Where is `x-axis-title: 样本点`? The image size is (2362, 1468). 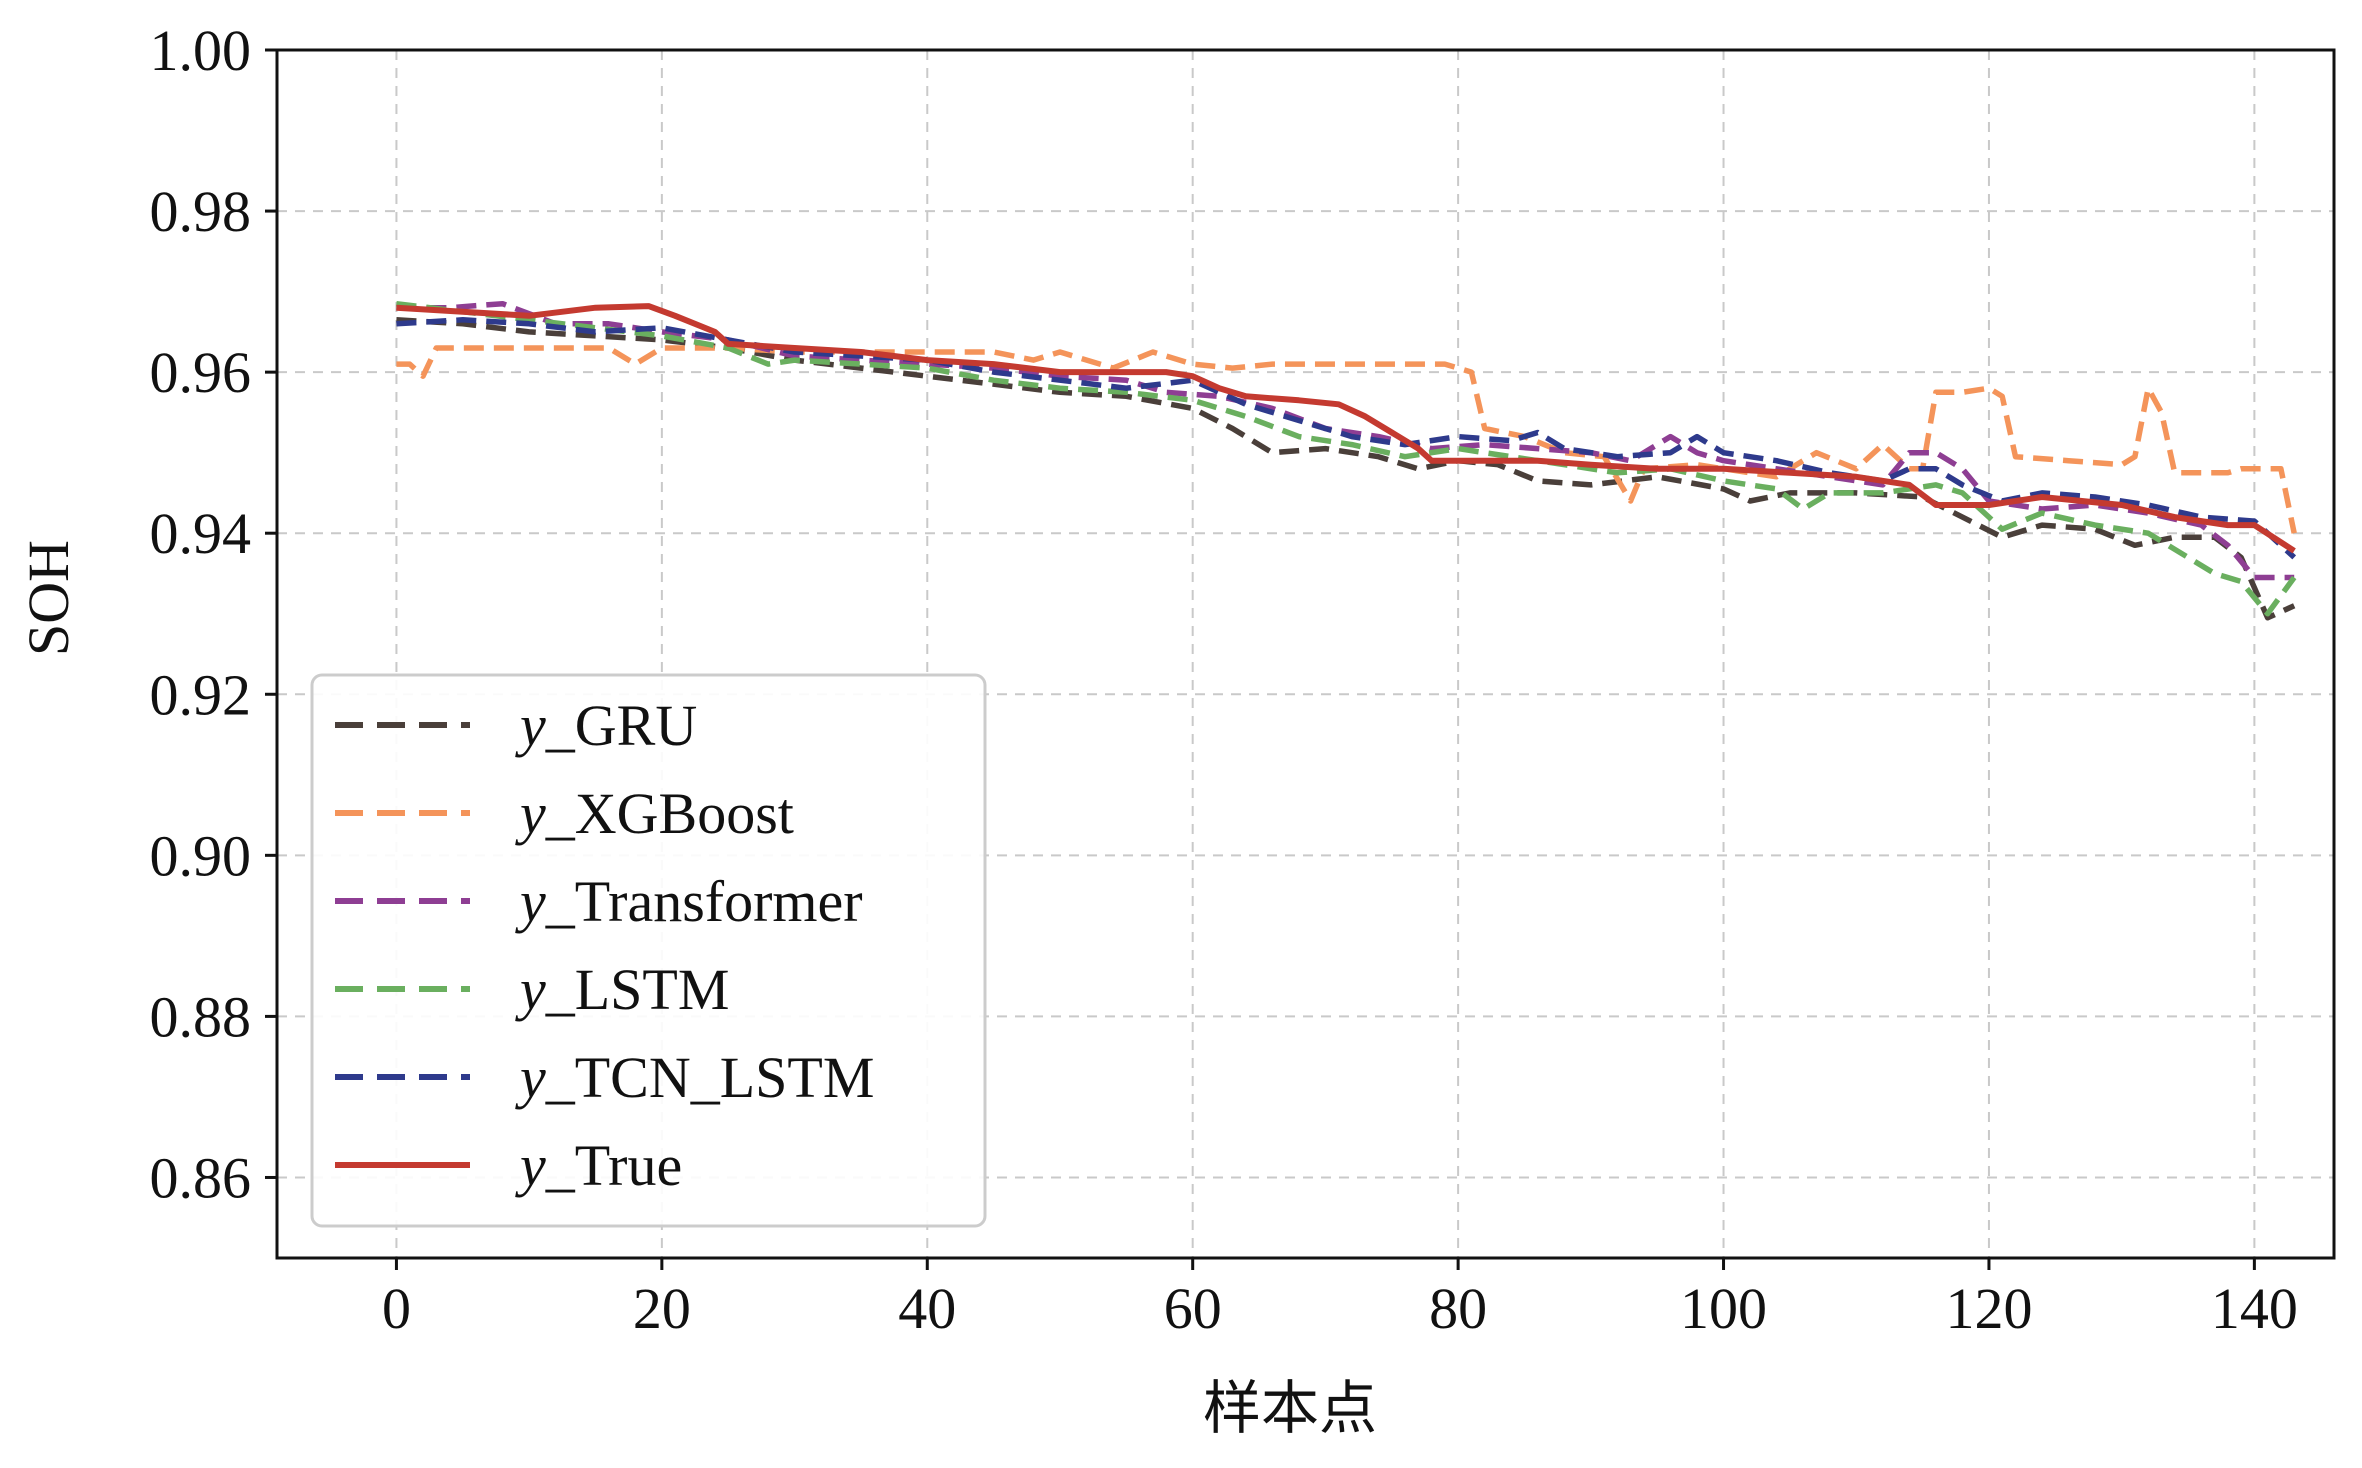
x-axis-title: 样本点 is located at coordinates (1290, 1408).